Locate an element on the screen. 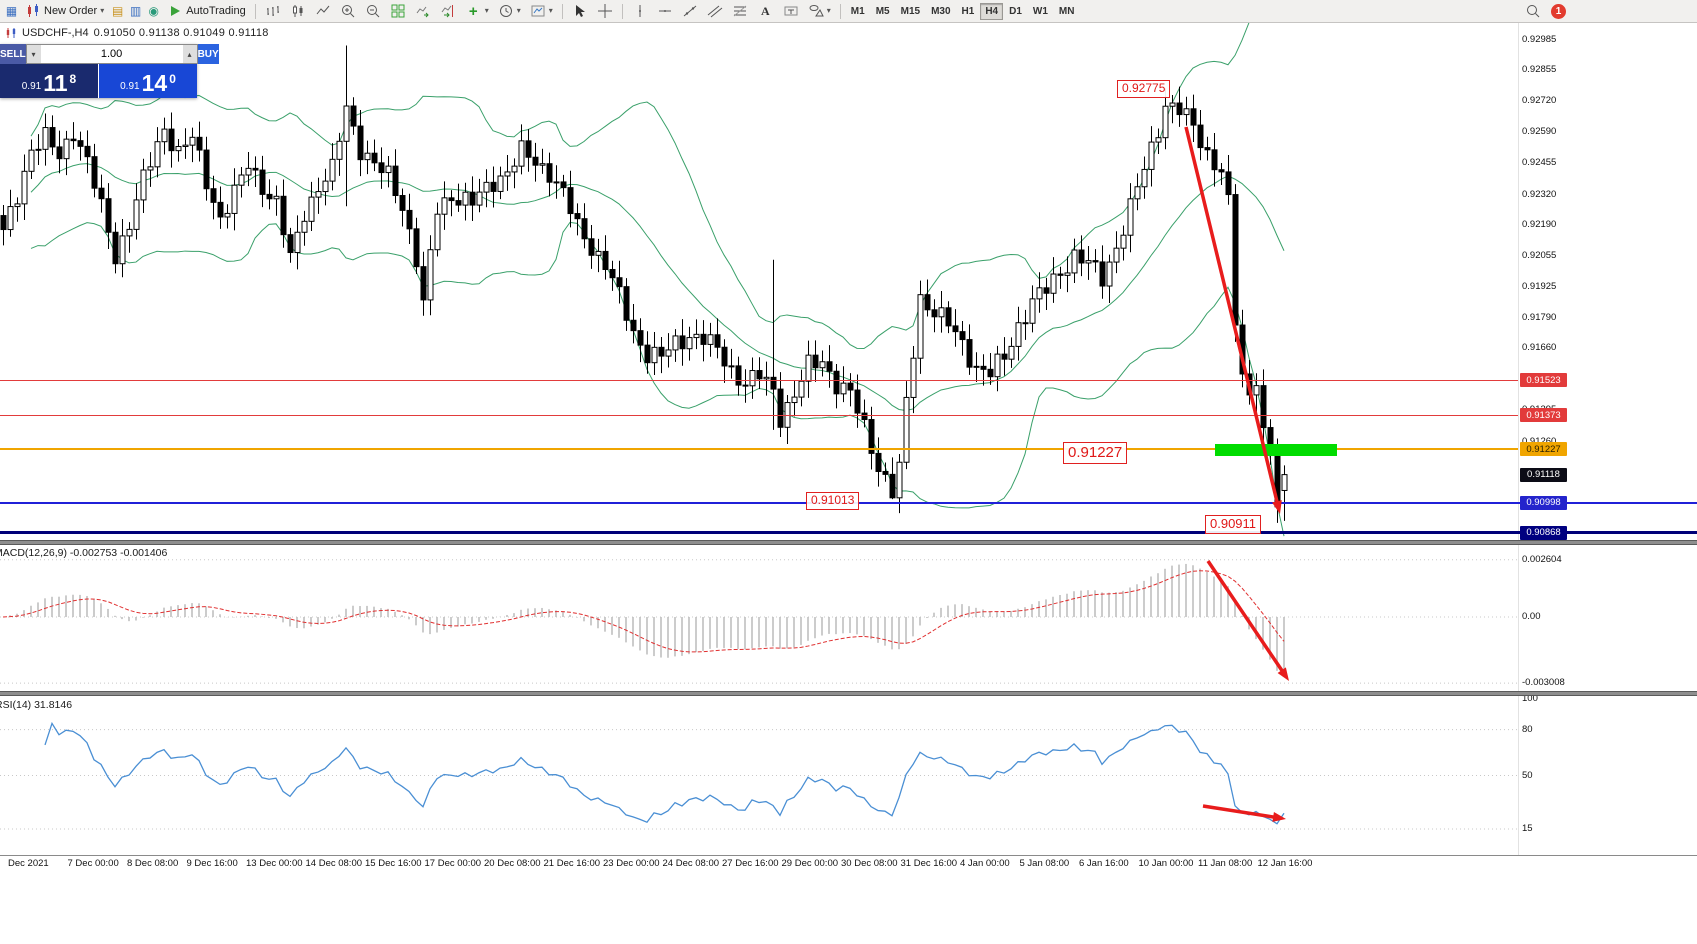  line-chart-icon is located at coordinates (323, 10).